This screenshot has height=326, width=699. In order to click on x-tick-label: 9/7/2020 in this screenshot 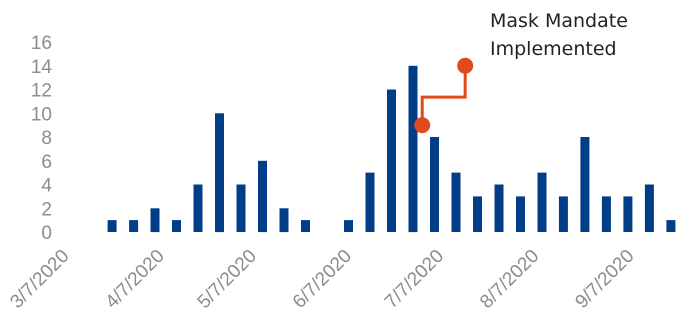, I will do `click(604, 279)`.